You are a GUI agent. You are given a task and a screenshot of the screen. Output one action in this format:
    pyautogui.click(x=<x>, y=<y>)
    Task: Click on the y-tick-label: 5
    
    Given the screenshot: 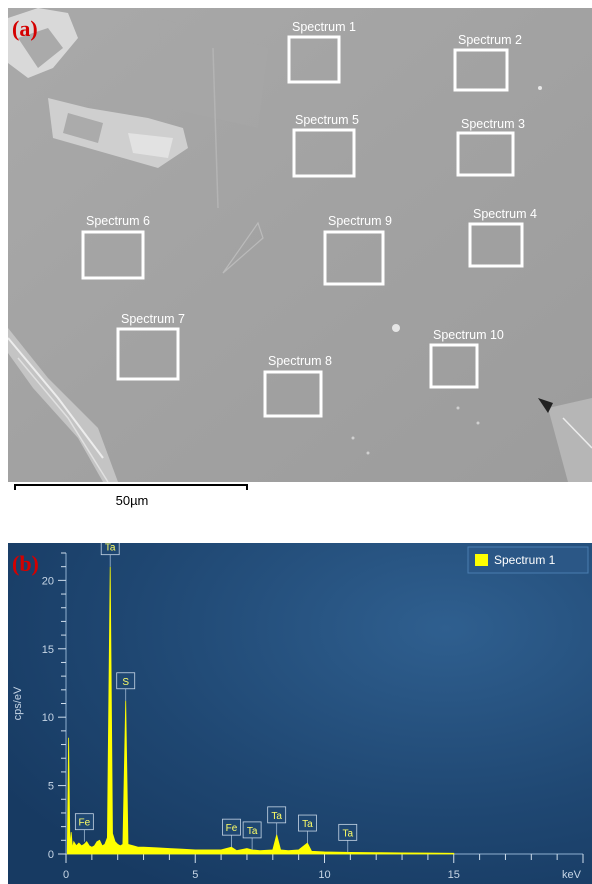 What is the action you would take?
    pyautogui.click(x=51, y=787)
    